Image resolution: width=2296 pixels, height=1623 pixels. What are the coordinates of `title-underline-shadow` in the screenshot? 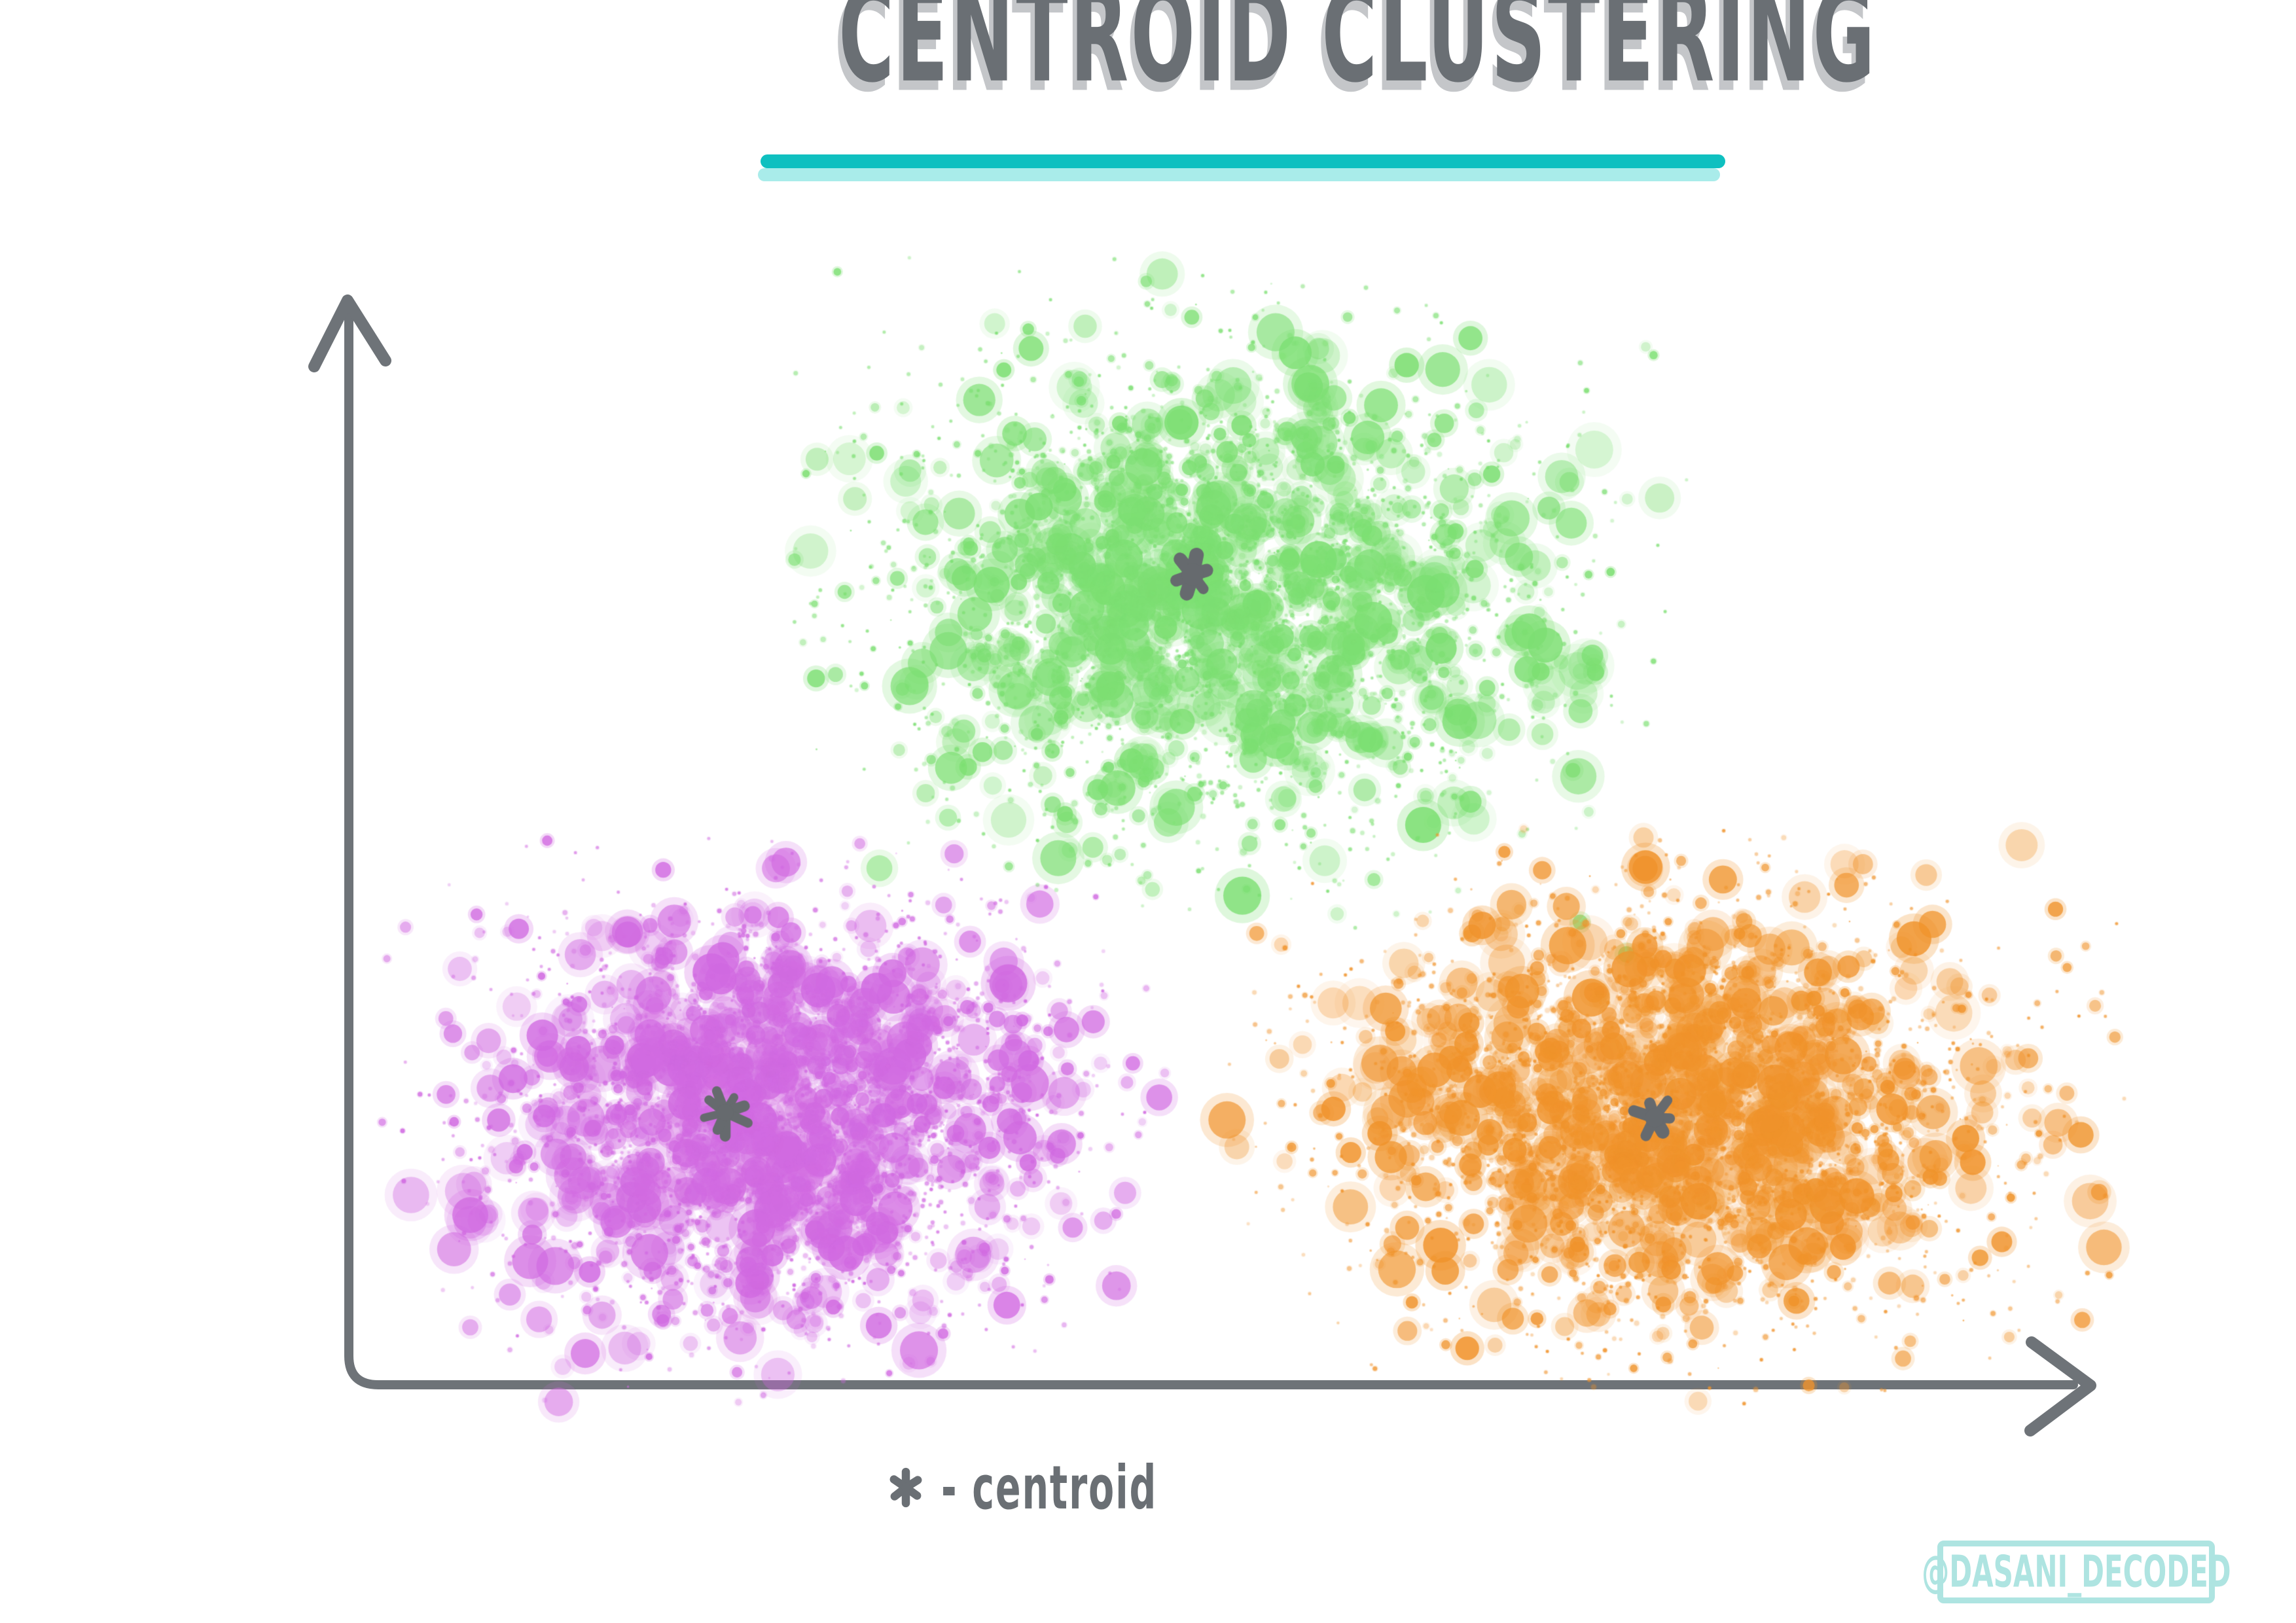 It's located at (1239, 174).